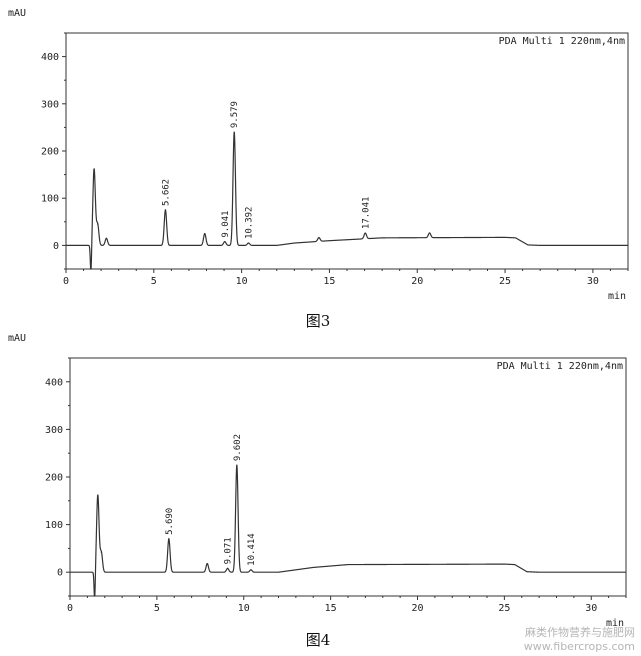  I want to click on peak-rt-label: 9.602, so click(238, 447).